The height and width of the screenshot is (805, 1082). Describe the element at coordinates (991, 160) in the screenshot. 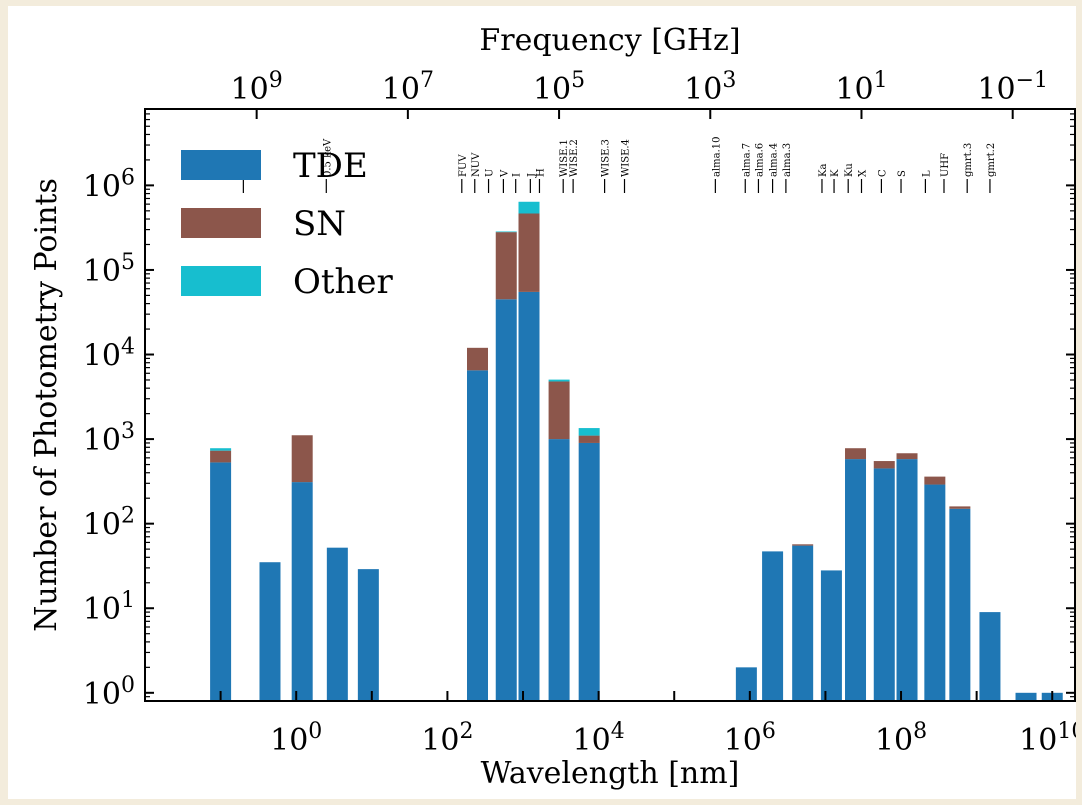

I see `band-label-27: gmrt.2` at that location.